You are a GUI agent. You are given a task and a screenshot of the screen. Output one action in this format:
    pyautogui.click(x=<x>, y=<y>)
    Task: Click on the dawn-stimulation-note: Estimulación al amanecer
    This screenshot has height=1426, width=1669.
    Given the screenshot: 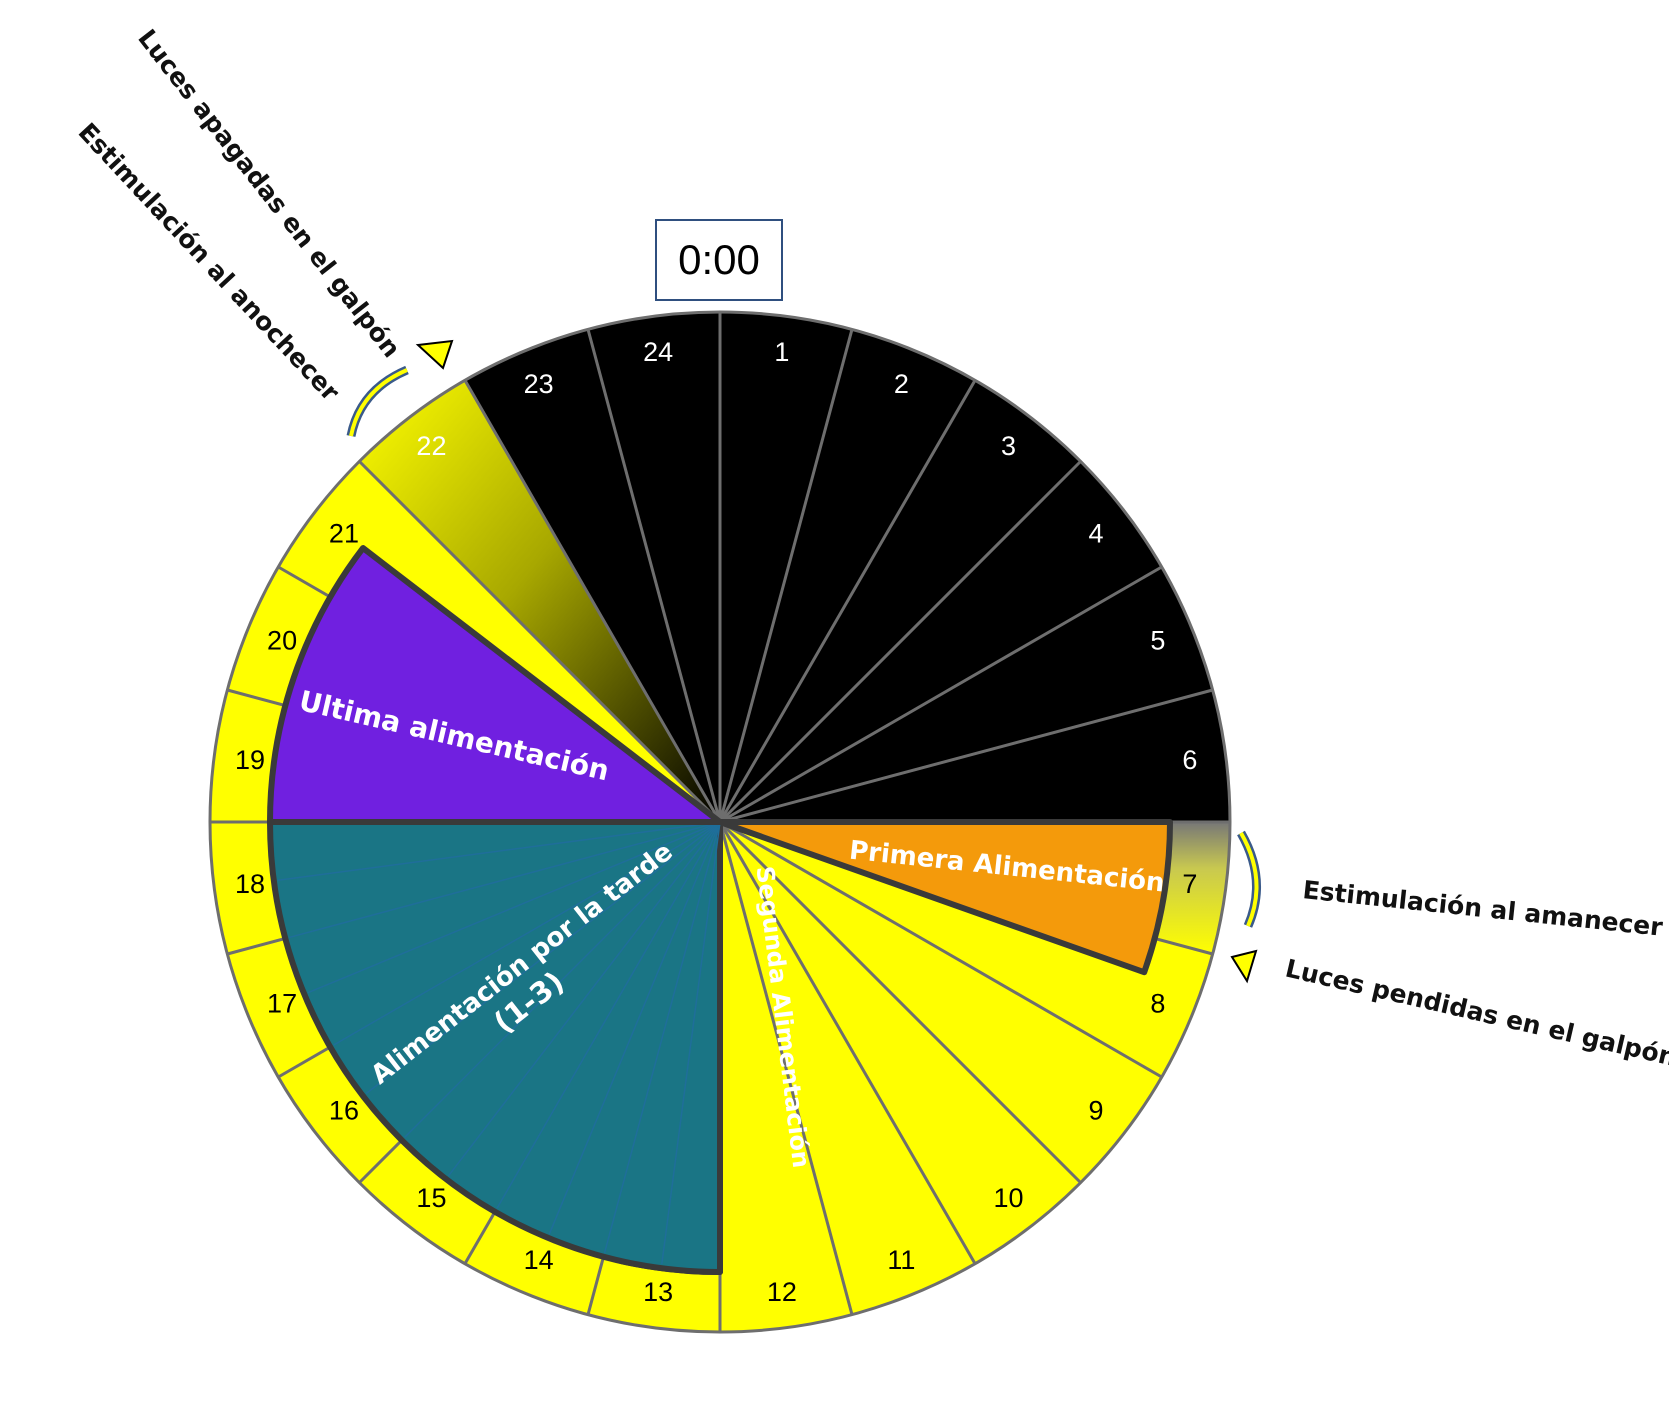 What is the action you would take?
    pyautogui.click(x=1482, y=908)
    